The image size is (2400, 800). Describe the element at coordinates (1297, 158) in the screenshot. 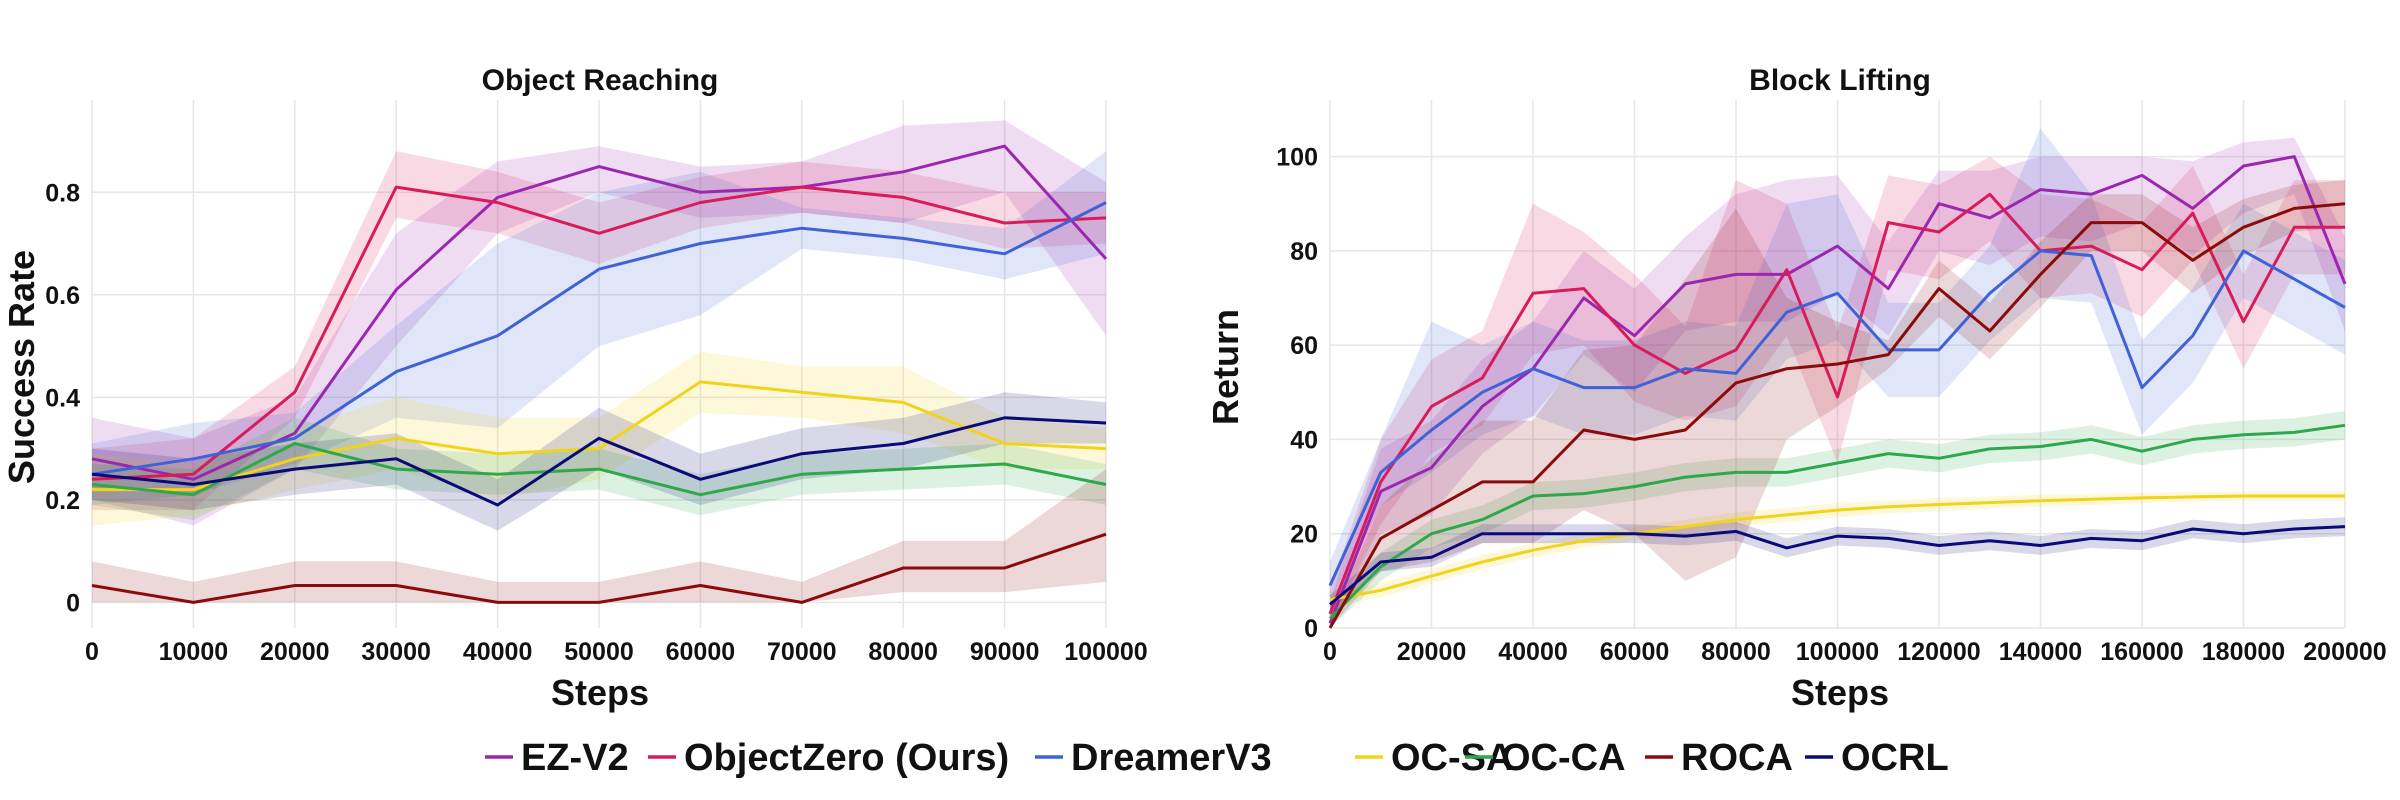

I see `y-tick-label: 100` at that location.